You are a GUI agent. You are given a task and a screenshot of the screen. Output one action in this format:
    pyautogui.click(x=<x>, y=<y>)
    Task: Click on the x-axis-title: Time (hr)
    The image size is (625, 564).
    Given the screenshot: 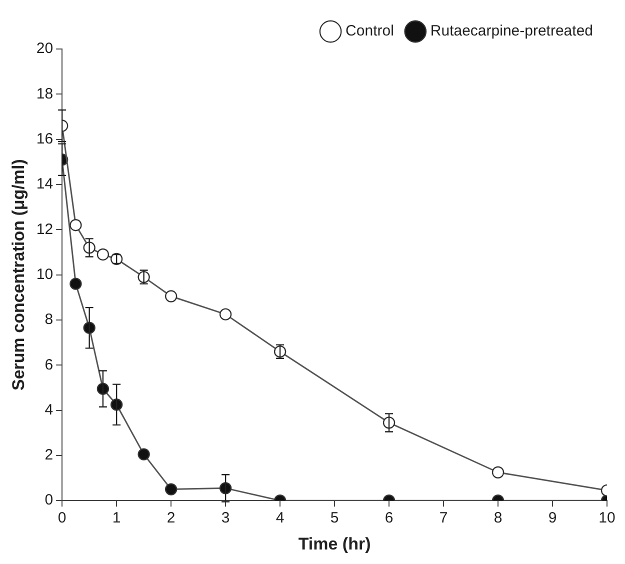 What is the action you would take?
    pyautogui.click(x=334, y=544)
    